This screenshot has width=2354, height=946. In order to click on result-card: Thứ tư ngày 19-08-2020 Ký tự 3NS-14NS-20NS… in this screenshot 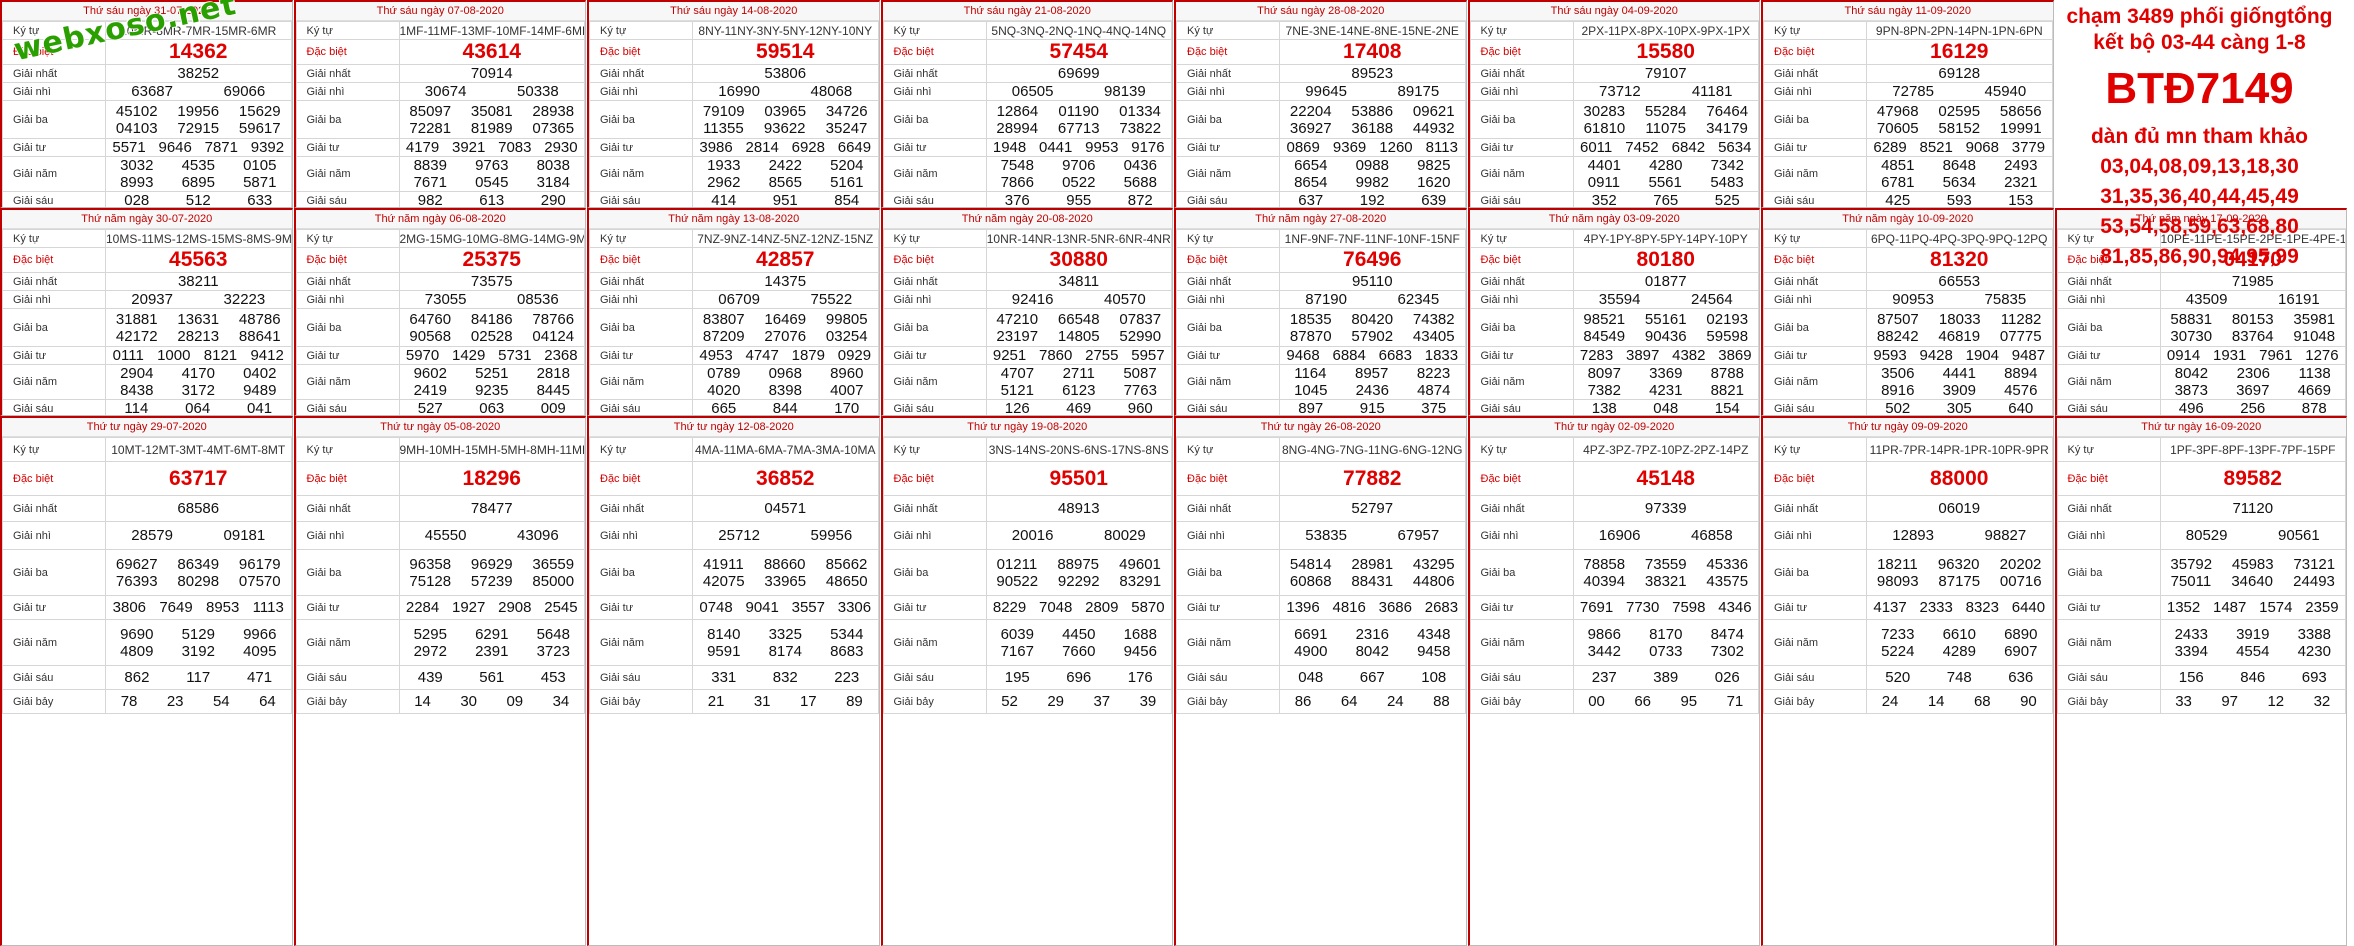, I will do `click(1026, 681)`.